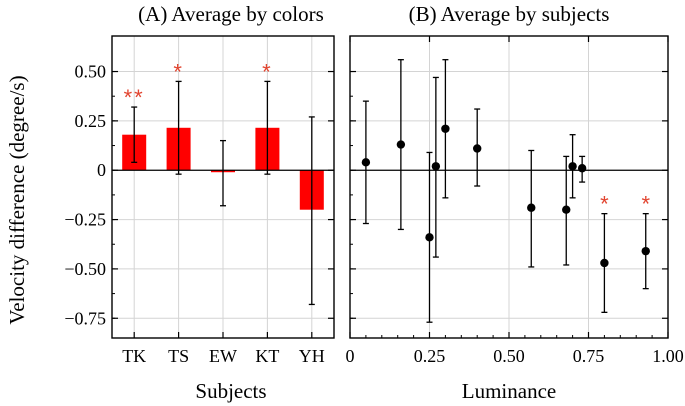  What do you see at coordinates (178, 71) in the screenshot?
I see `significance-star-ts: *` at bounding box center [178, 71].